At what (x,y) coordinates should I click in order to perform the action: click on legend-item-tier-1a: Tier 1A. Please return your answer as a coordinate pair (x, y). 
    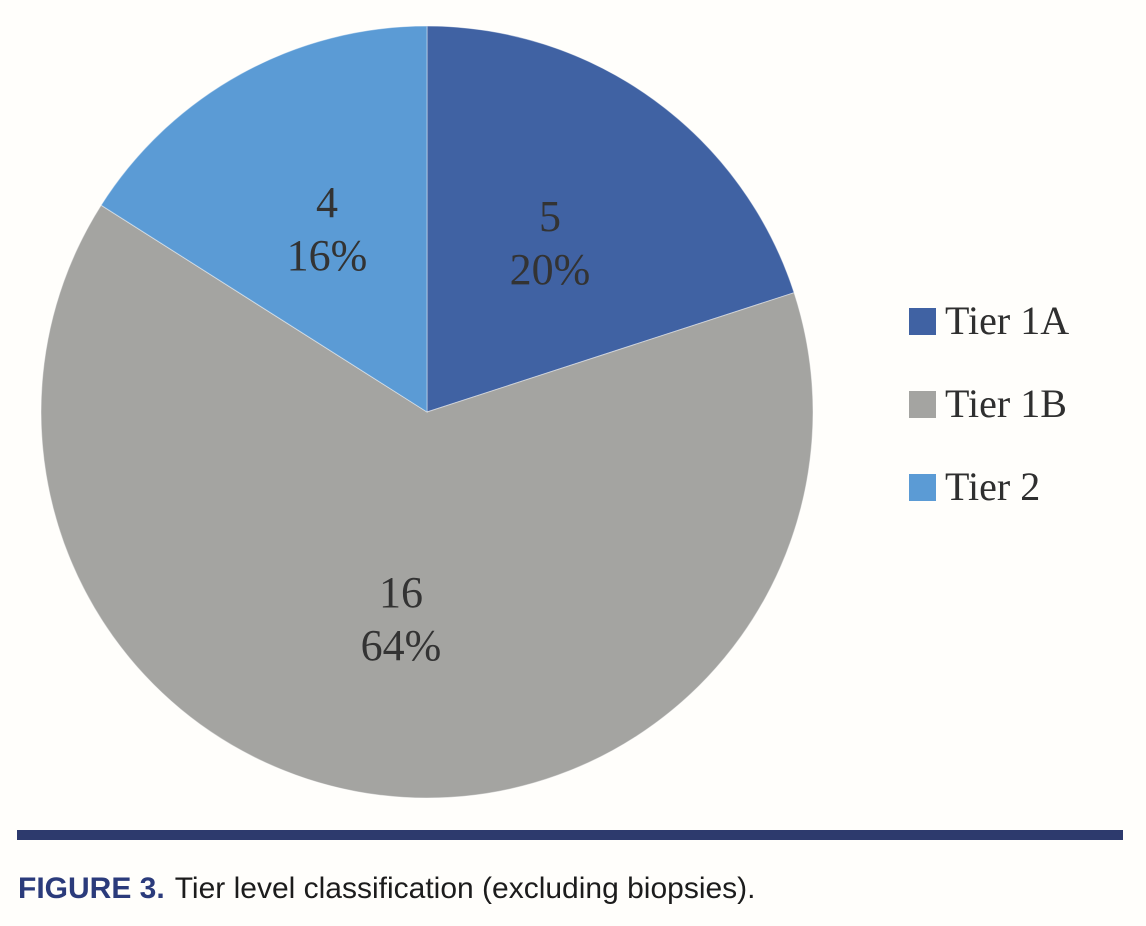
    Looking at the image, I should click on (989, 321).